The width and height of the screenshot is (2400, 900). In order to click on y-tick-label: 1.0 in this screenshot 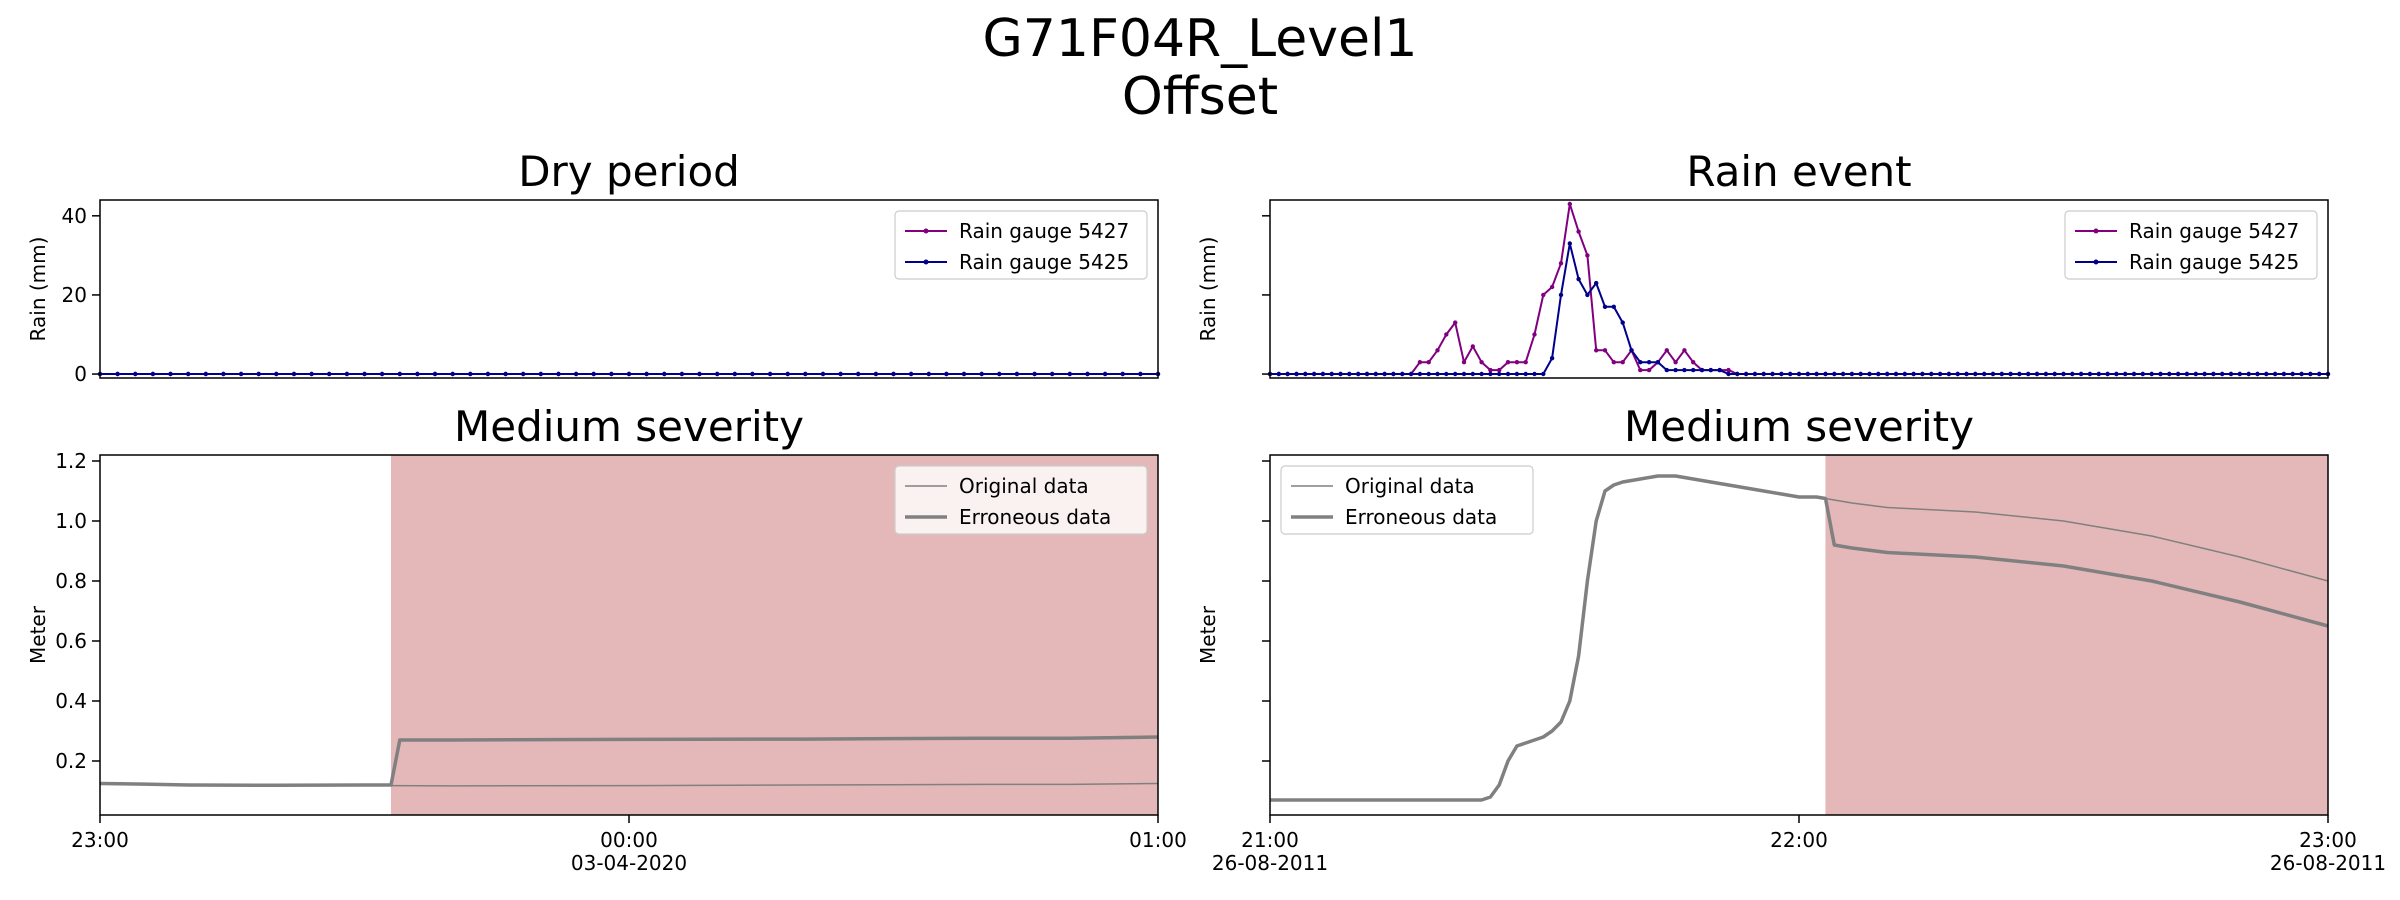, I will do `click(71, 521)`.